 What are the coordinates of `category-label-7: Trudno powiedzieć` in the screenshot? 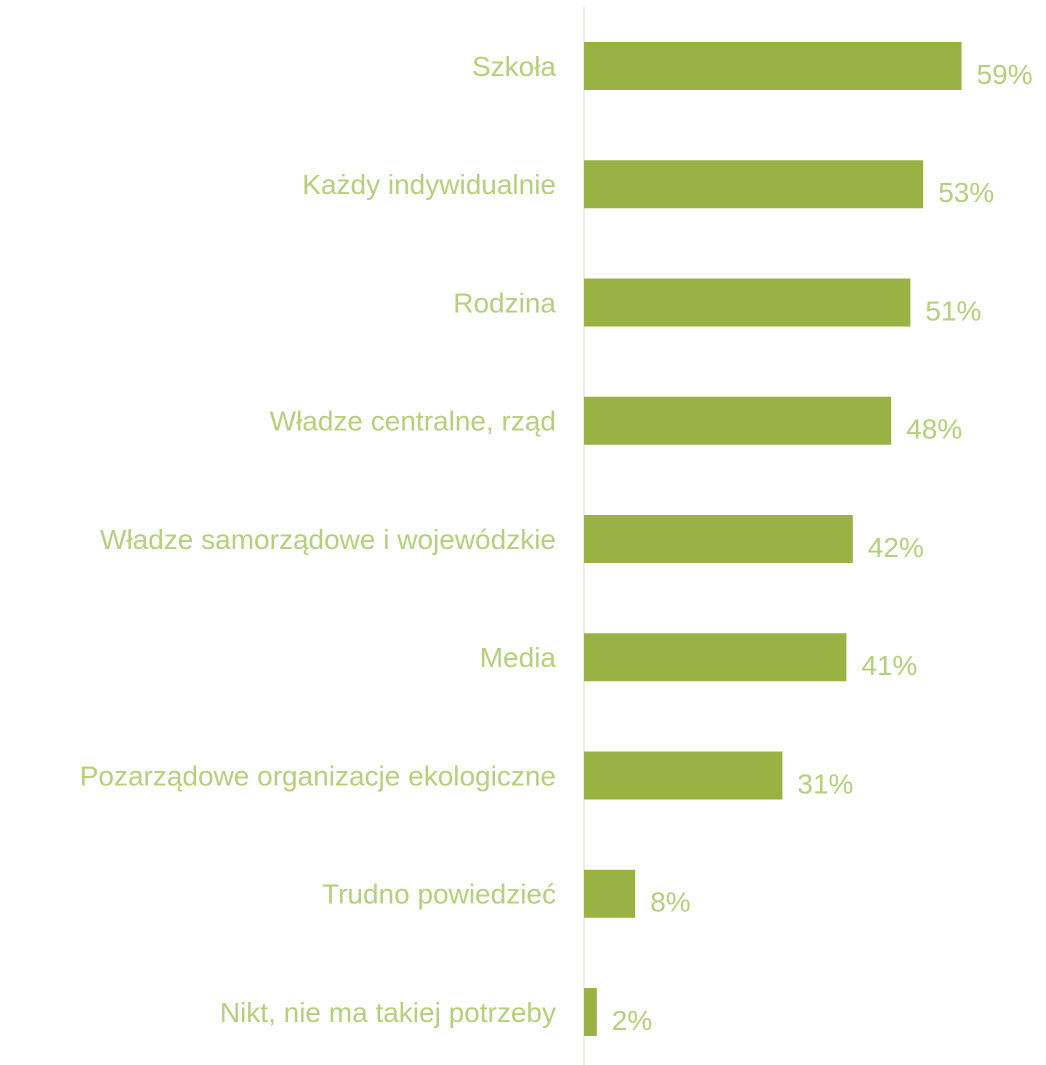 It's located at (439, 894).